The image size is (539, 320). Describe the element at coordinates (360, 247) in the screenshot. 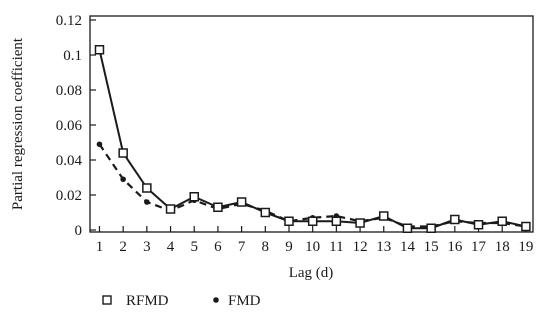

I see `x-tick-label: 12` at that location.